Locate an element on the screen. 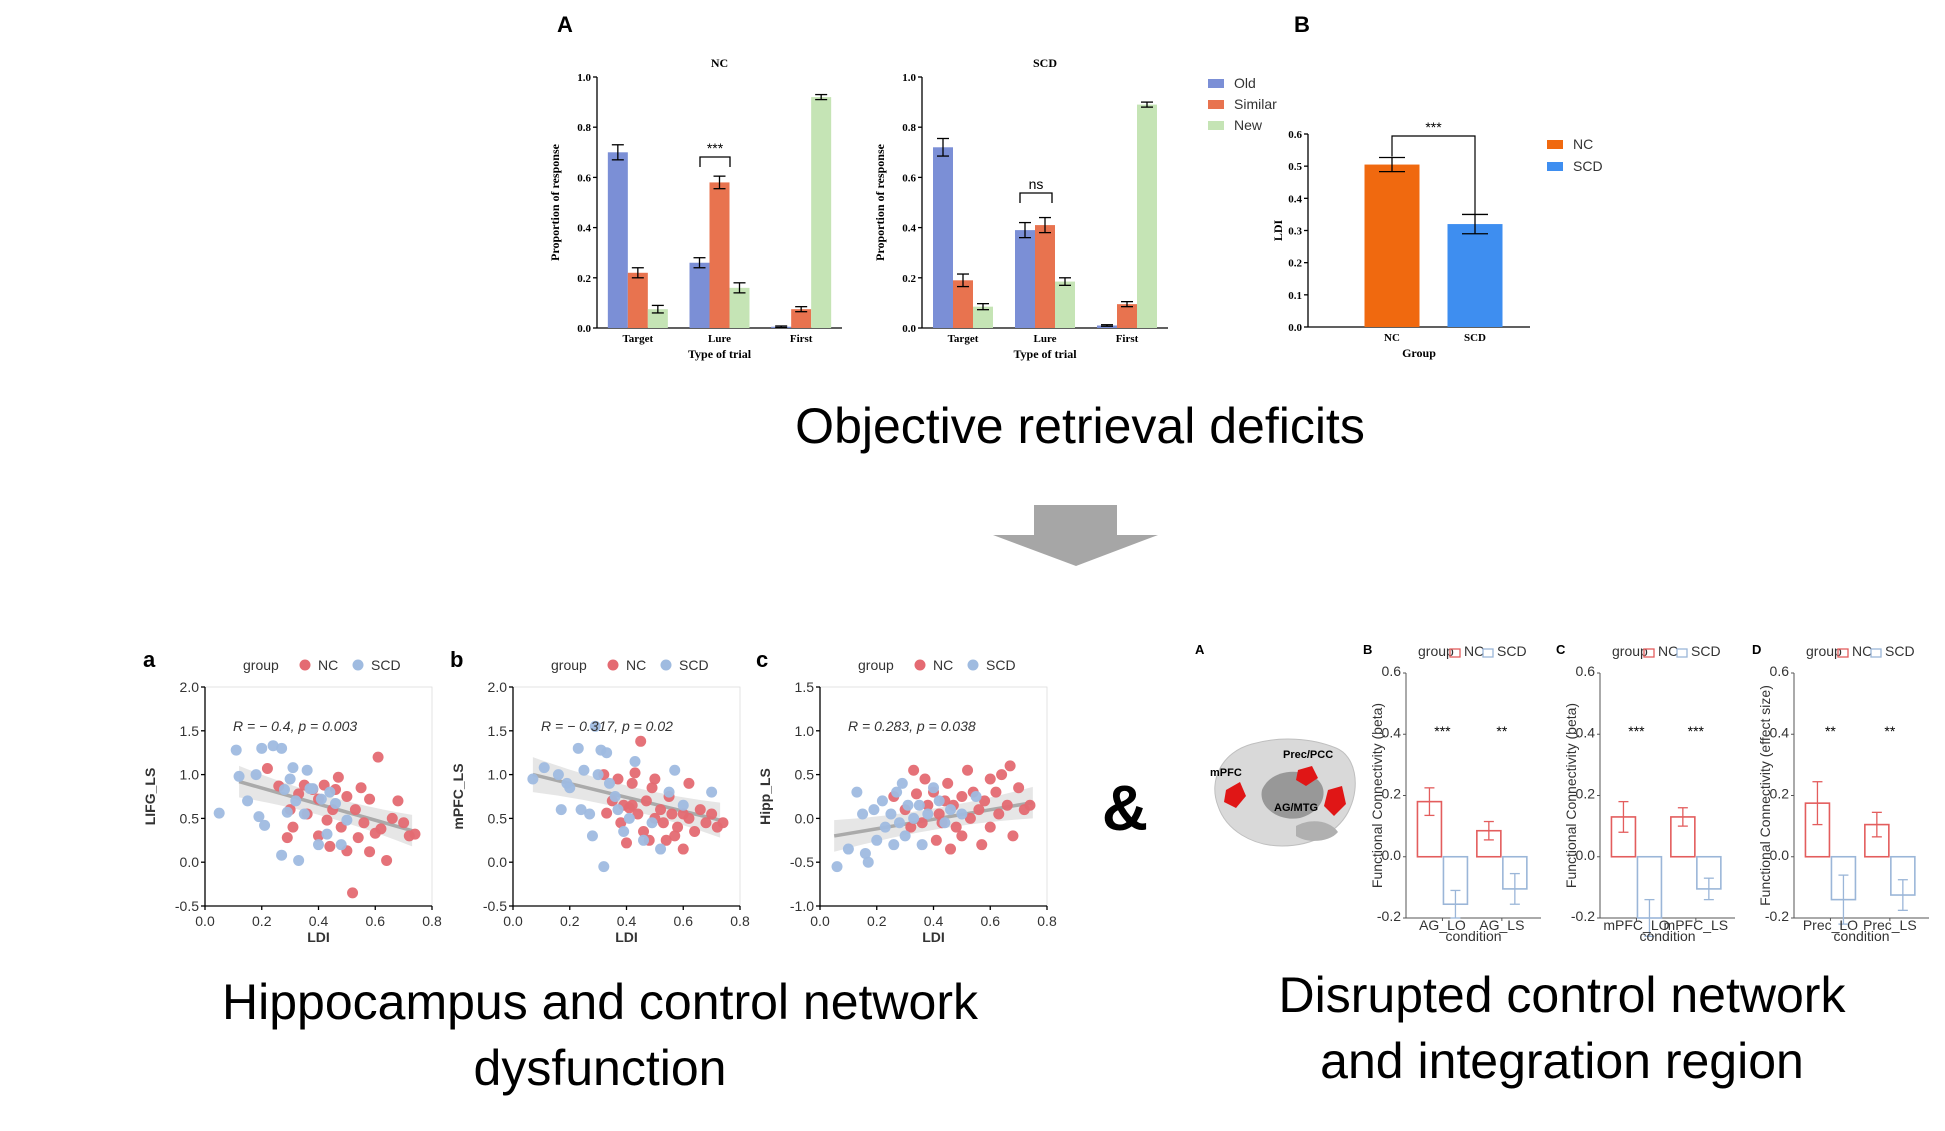 The image size is (1945, 1131). roi-prec-pcc is located at coordinates (1307, 776).